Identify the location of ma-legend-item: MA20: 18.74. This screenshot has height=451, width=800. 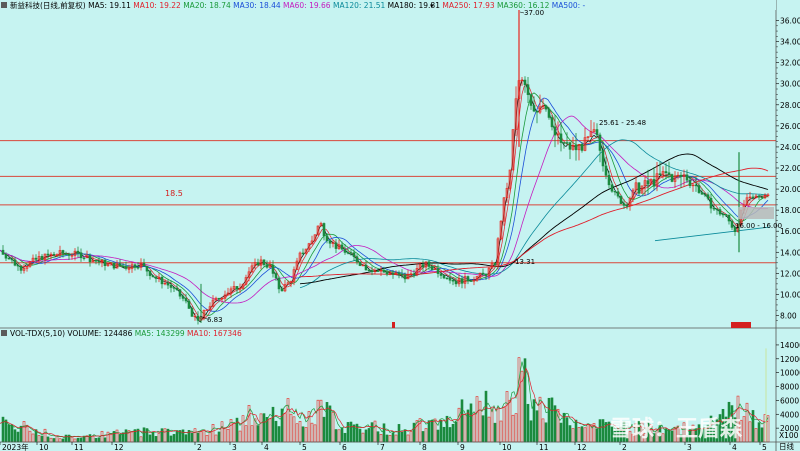
(206, 5).